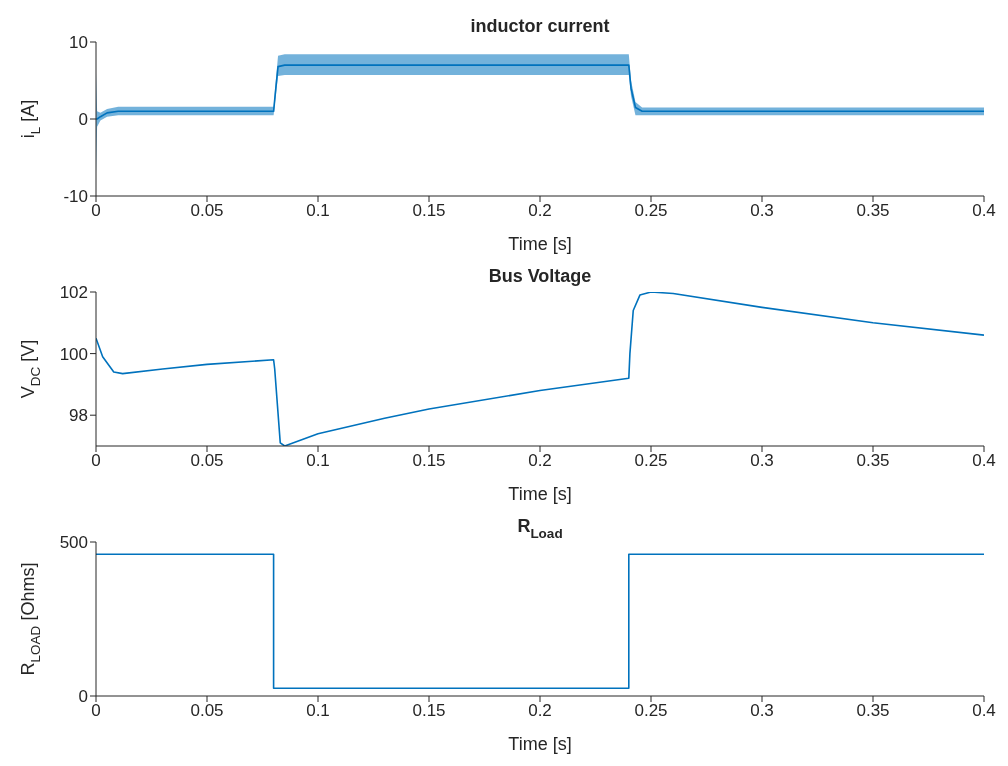 The width and height of the screenshot is (1008, 766). Describe the element at coordinates (73, 543) in the screenshot. I see `y-tick-label: 500` at that location.